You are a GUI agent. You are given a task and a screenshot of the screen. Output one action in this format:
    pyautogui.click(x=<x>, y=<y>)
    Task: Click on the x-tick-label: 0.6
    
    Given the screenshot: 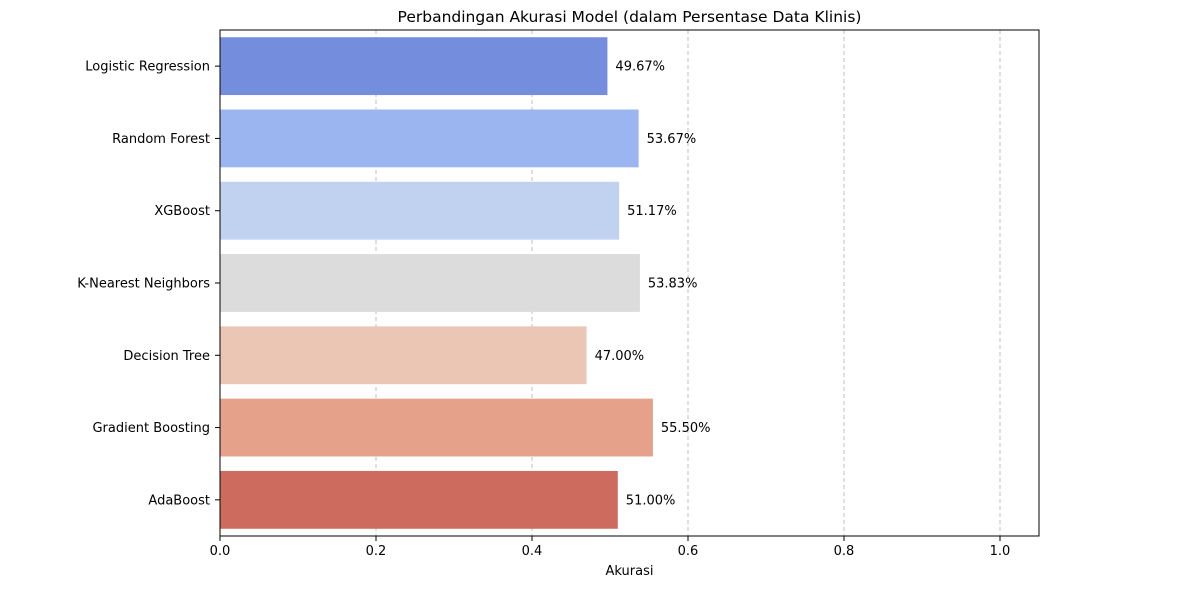 What is the action you would take?
    pyautogui.click(x=688, y=551)
    